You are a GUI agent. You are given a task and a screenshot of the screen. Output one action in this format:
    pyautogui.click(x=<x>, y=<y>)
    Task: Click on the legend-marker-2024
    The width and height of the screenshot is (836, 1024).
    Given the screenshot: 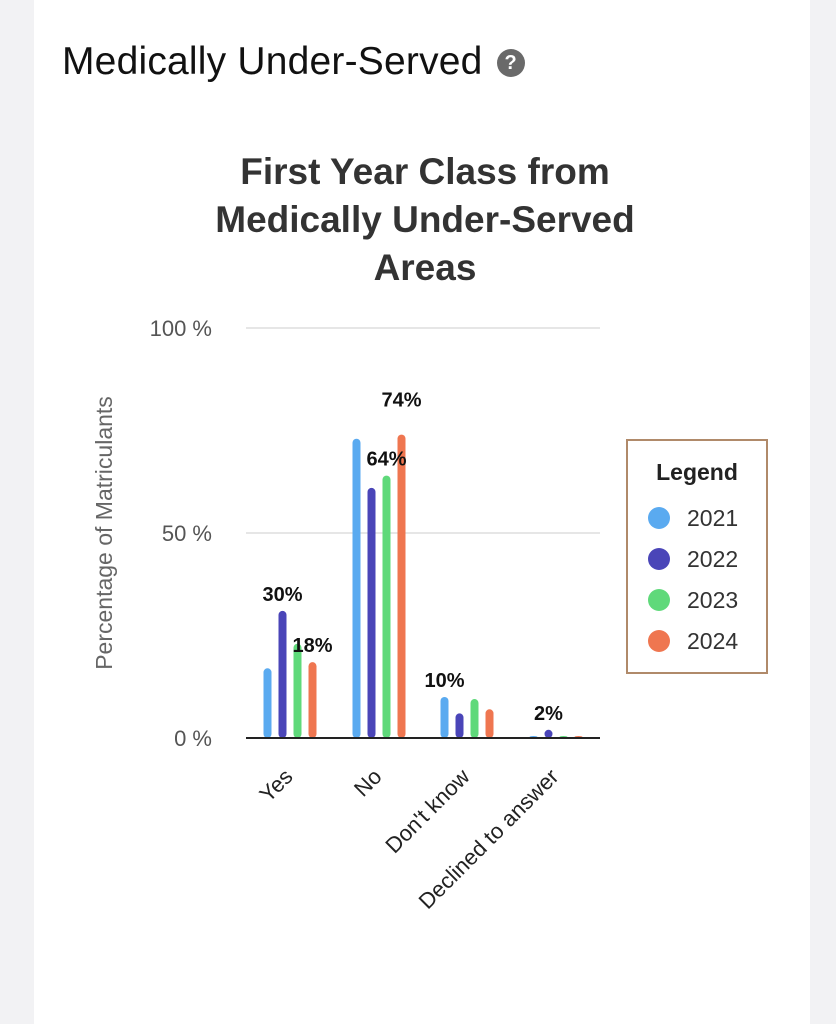 What is the action you would take?
    pyautogui.click(x=659, y=641)
    